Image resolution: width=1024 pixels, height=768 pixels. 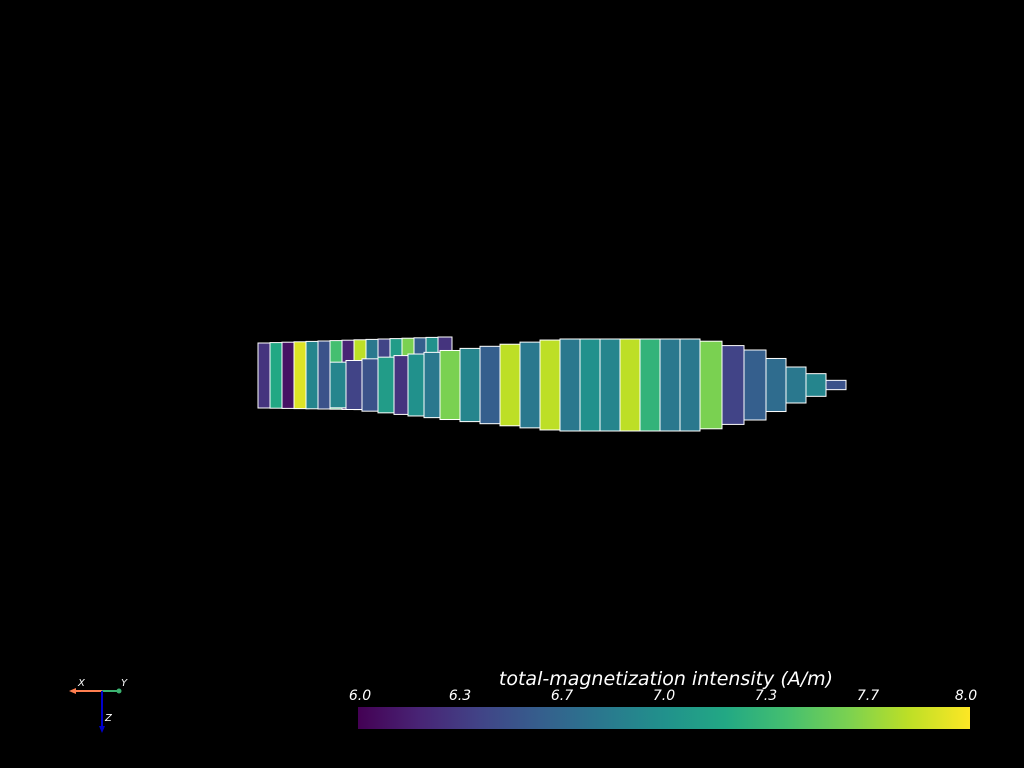 I want to click on y-axis-tip-icon, so click(x=119, y=691).